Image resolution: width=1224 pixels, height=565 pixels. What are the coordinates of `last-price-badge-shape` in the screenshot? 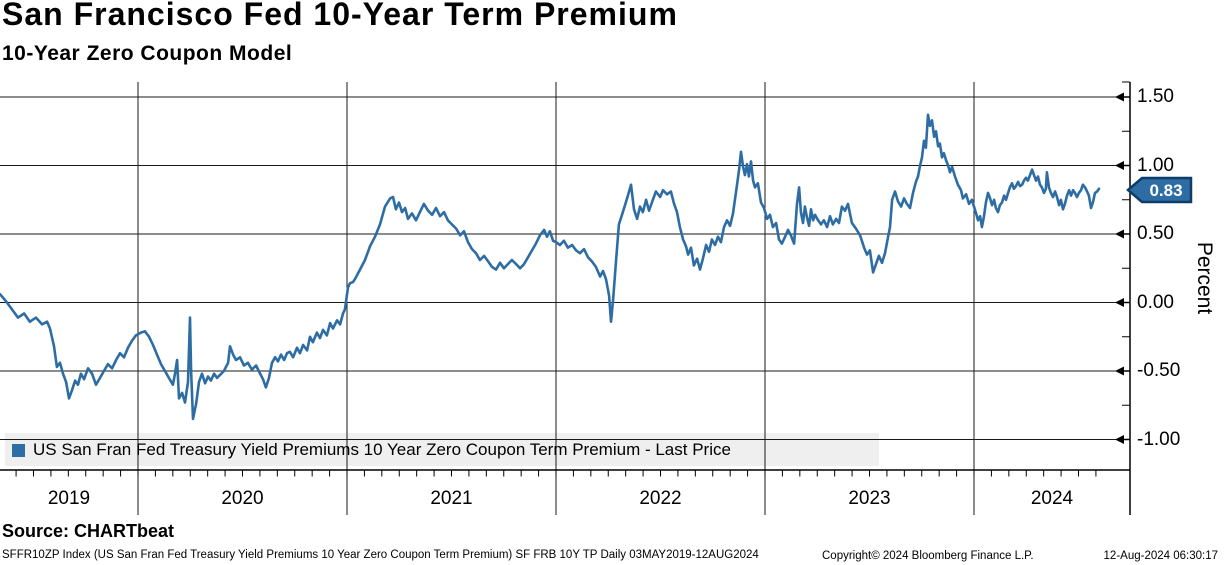 It's located at (1159, 190).